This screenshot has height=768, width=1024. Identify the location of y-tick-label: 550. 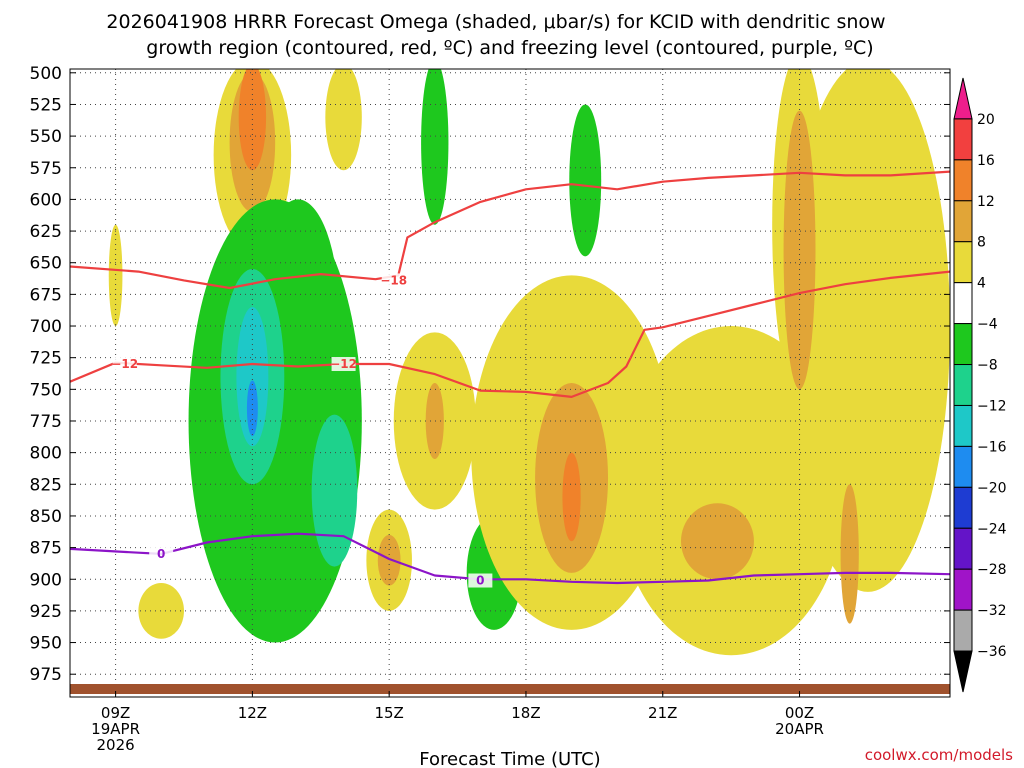
(46, 137).